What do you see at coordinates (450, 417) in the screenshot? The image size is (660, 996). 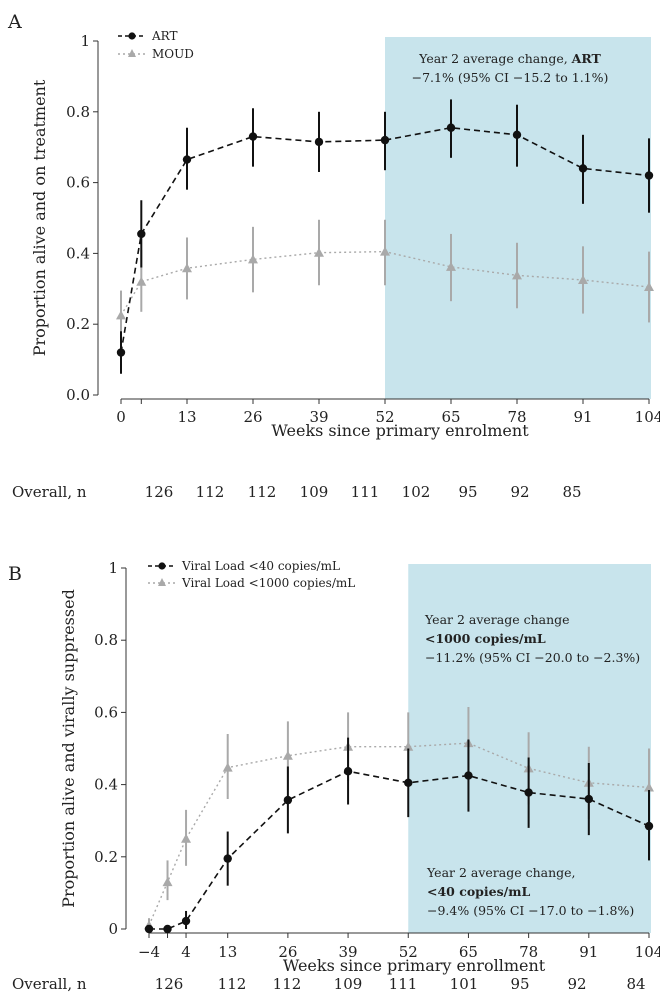 I see `x-tick-label: 65` at bounding box center [450, 417].